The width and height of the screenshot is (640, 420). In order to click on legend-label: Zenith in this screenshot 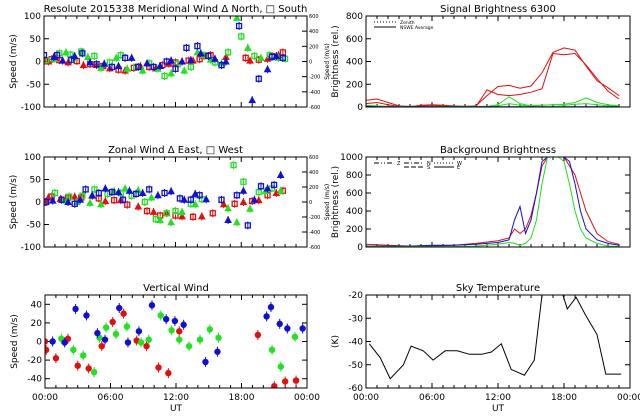, I will do `click(407, 23)`.